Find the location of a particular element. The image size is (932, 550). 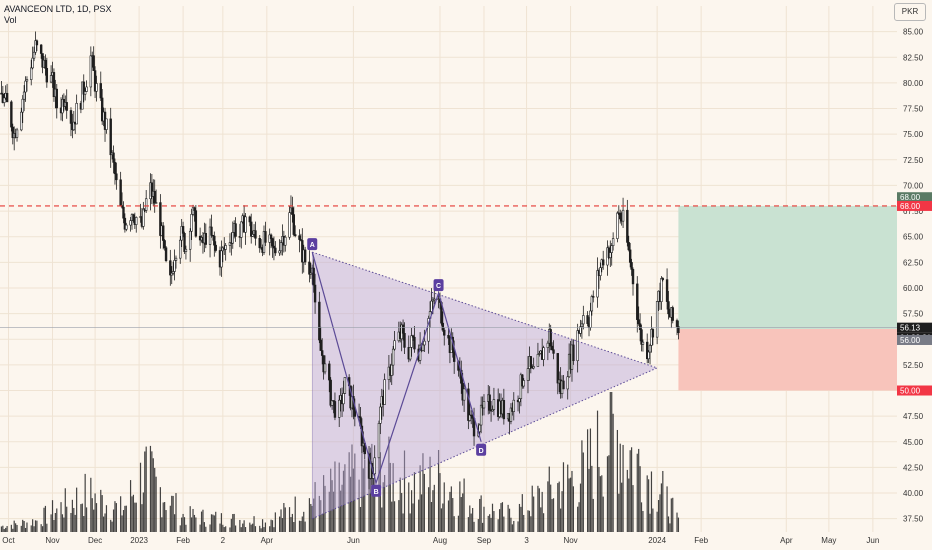

x-tick-label: 2024 is located at coordinates (657, 540).